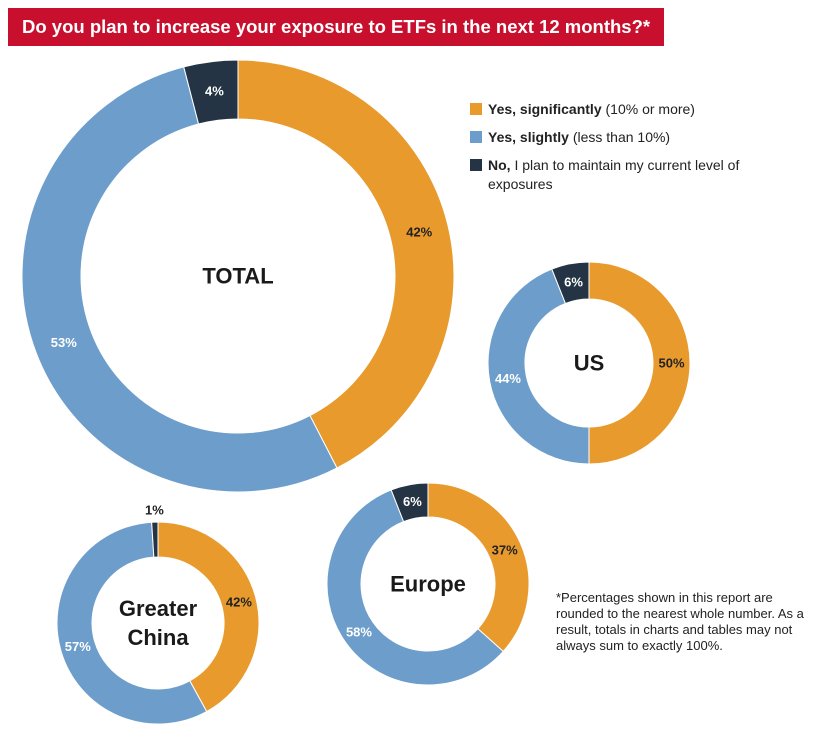 This screenshot has width=816, height=732. What do you see at coordinates (505, 549) in the screenshot?
I see `slice-label-europe-significantly: 37%` at bounding box center [505, 549].